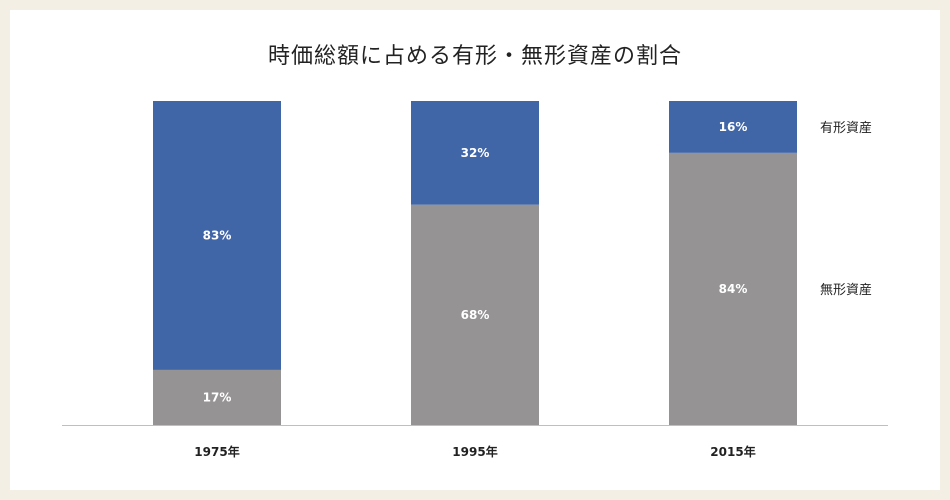 The image size is (950, 500). I want to click on data-label-2-0: 84%, so click(733, 289).